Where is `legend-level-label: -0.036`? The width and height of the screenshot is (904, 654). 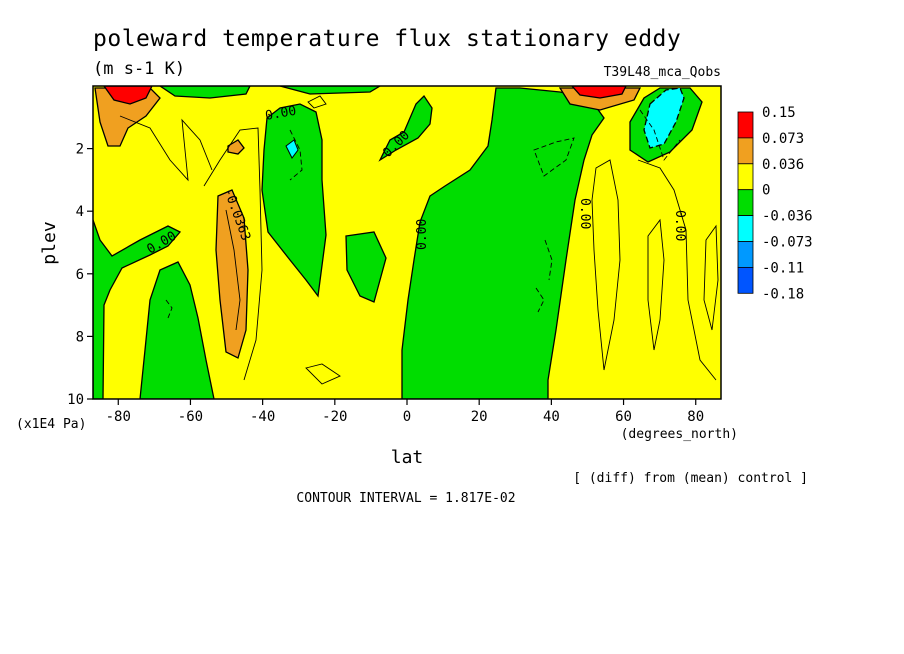
legend-level-label: -0.036 is located at coordinates (787, 217).